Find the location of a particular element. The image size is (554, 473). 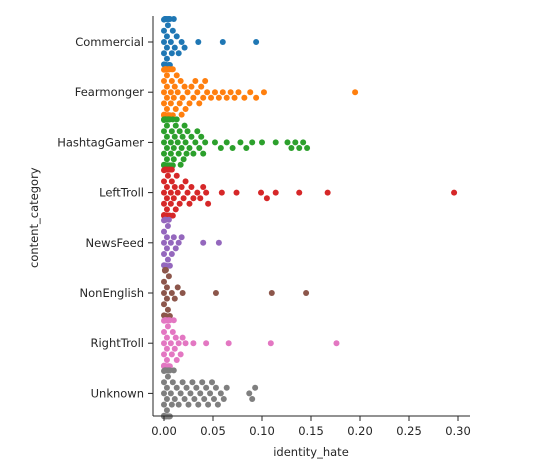

y-tick-label: Commercial is located at coordinates (109, 42).